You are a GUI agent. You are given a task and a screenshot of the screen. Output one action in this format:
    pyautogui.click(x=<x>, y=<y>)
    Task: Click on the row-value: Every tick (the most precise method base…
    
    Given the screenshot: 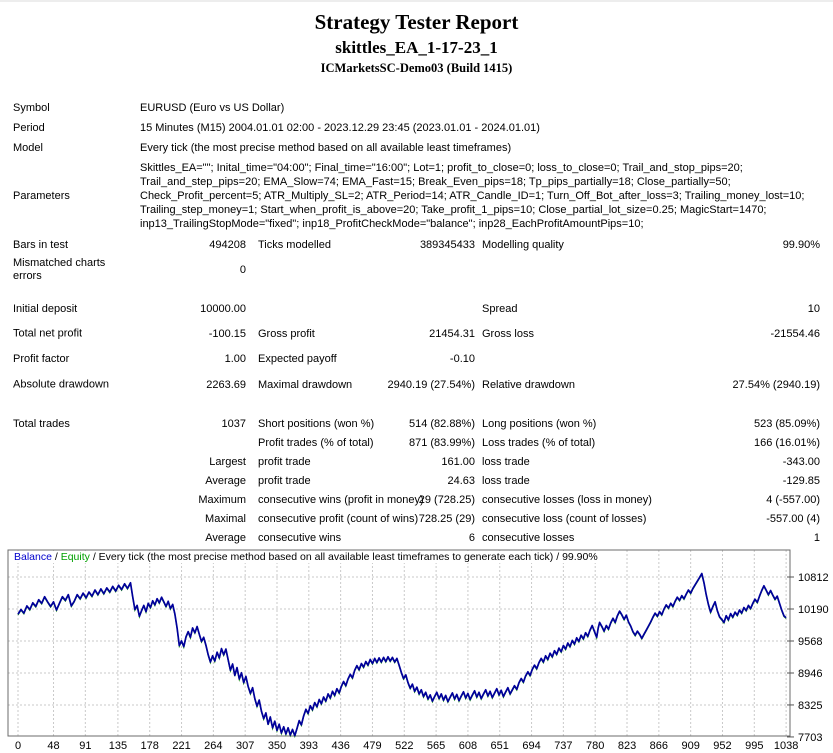 What is the action you would take?
    pyautogui.click(x=326, y=148)
    